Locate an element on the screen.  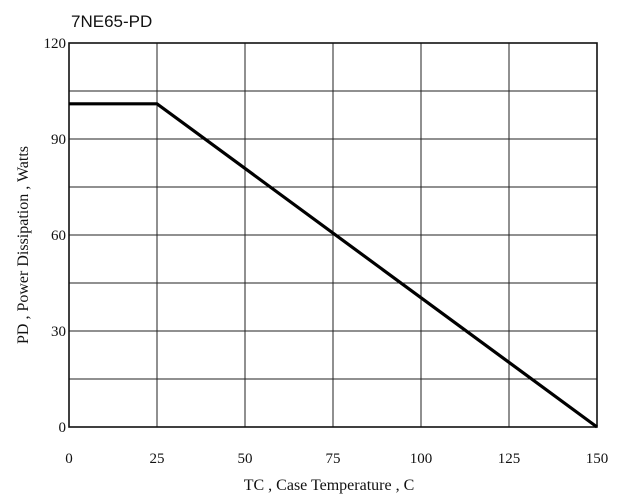
chart-title: 7NE65-PD is located at coordinates (111, 21).